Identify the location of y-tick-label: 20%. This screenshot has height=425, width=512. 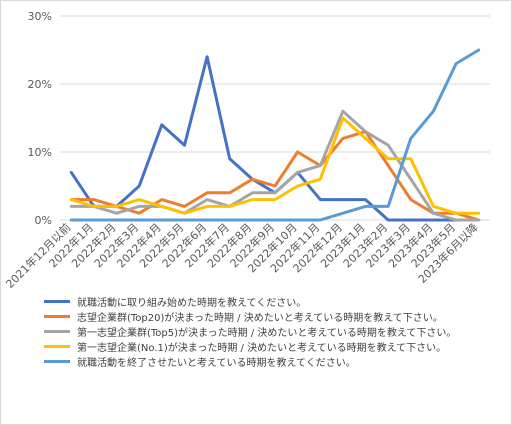
(40, 84).